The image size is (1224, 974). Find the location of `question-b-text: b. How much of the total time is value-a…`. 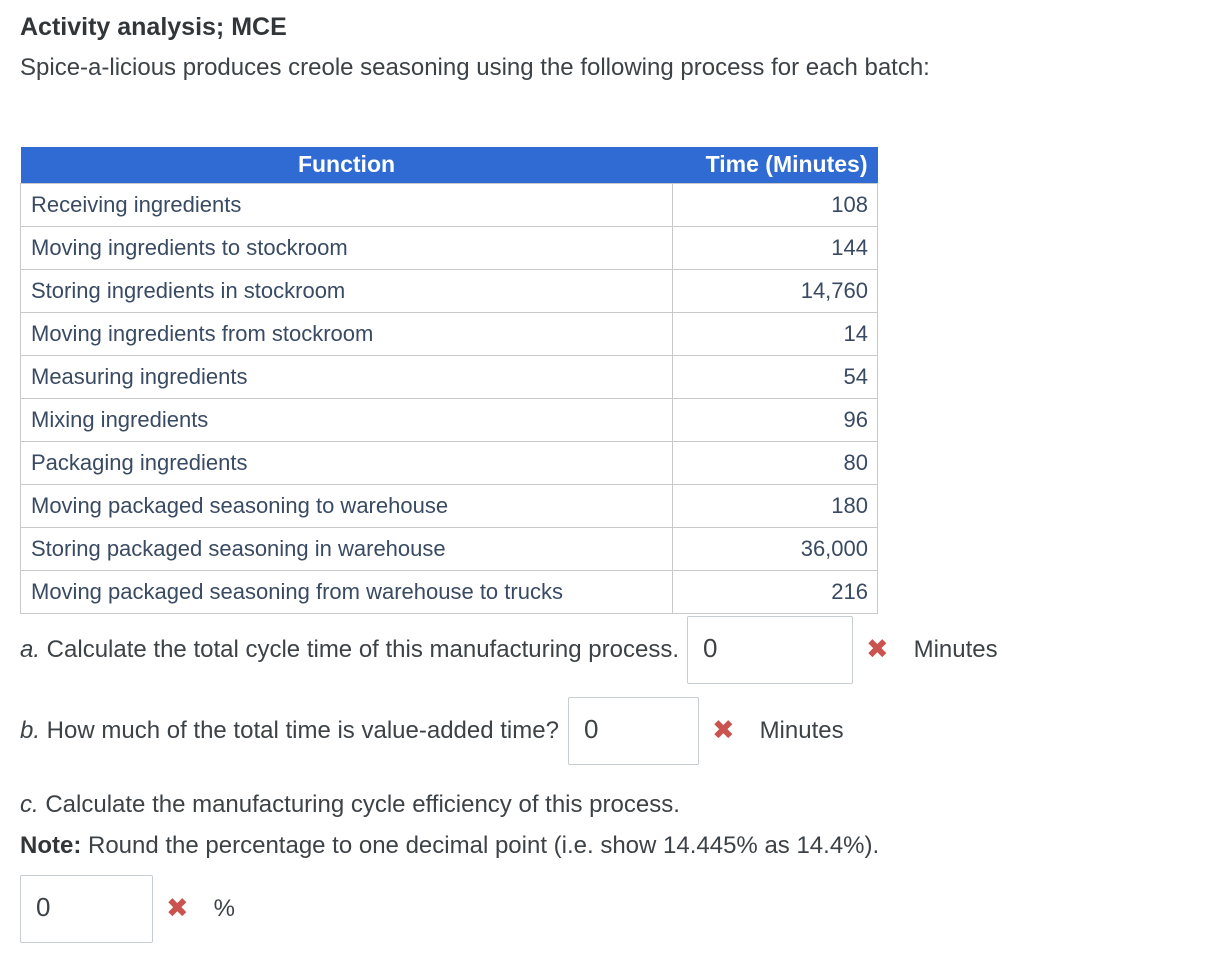

question-b-text: b. How much of the total time is value-a… is located at coordinates (289, 731).